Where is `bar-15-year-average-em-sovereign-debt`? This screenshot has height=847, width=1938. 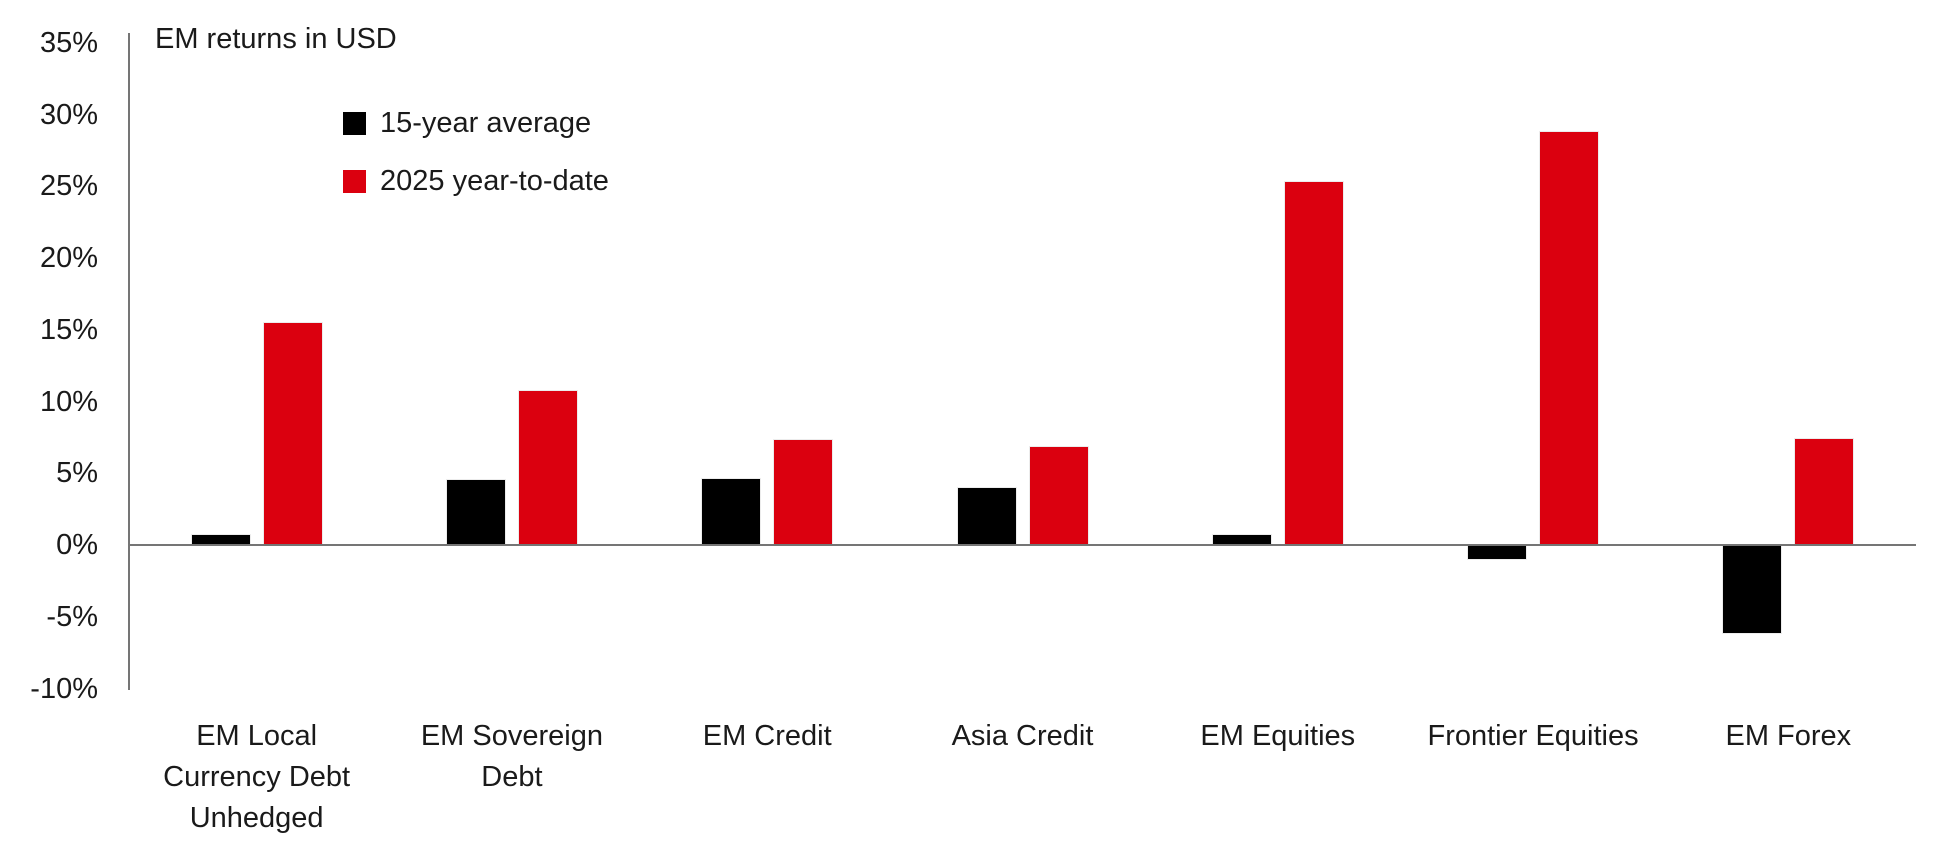
bar-15-year-average-em-sovereign-debt is located at coordinates (475, 512).